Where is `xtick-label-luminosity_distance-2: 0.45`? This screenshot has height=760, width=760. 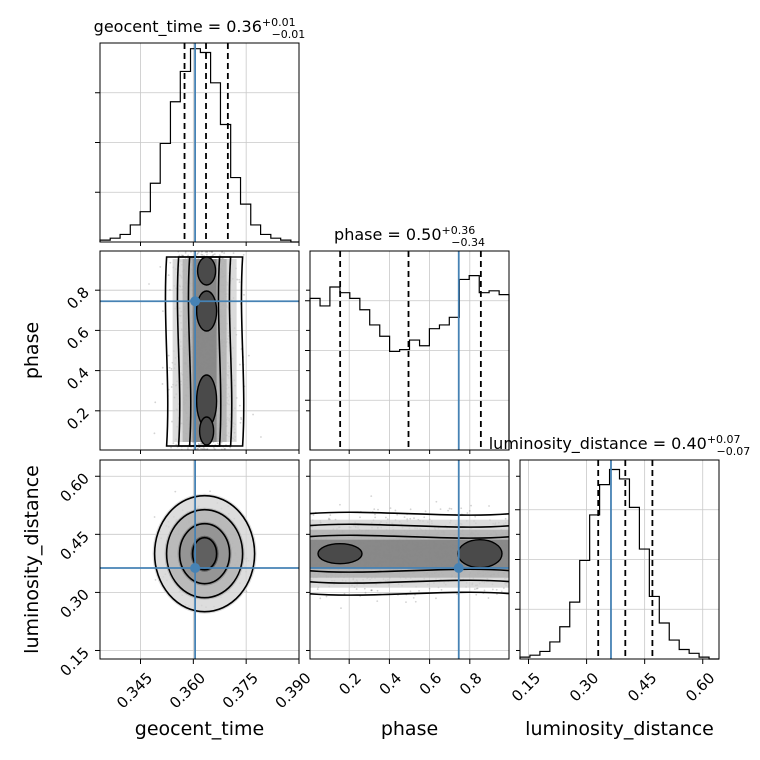
xtick-label-luminosity_distance-2: 0.45 is located at coordinates (642, 687).